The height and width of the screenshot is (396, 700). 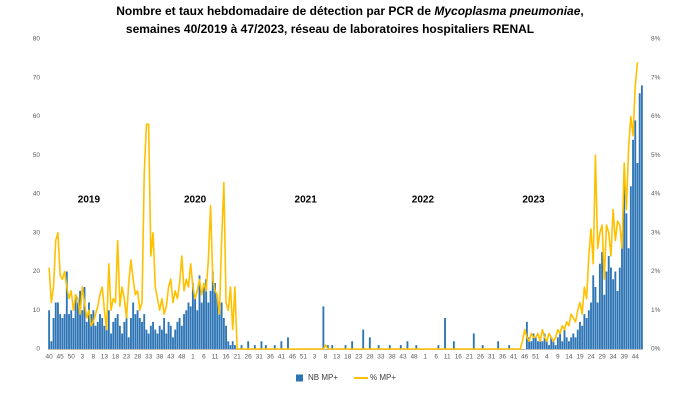 I want to click on x-tick-label: 26, so click(x=481, y=357).